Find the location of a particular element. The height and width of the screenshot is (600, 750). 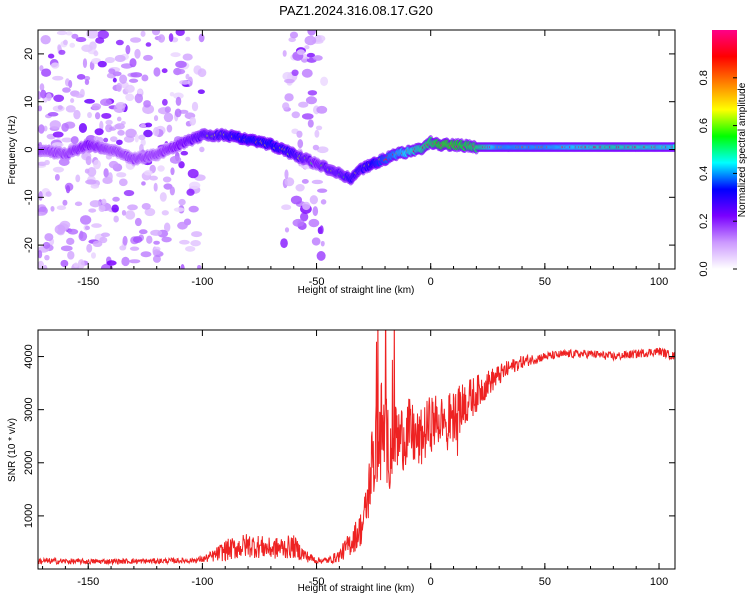

spectrogram-y-tick-label: 0 is located at coordinates (29, 149).